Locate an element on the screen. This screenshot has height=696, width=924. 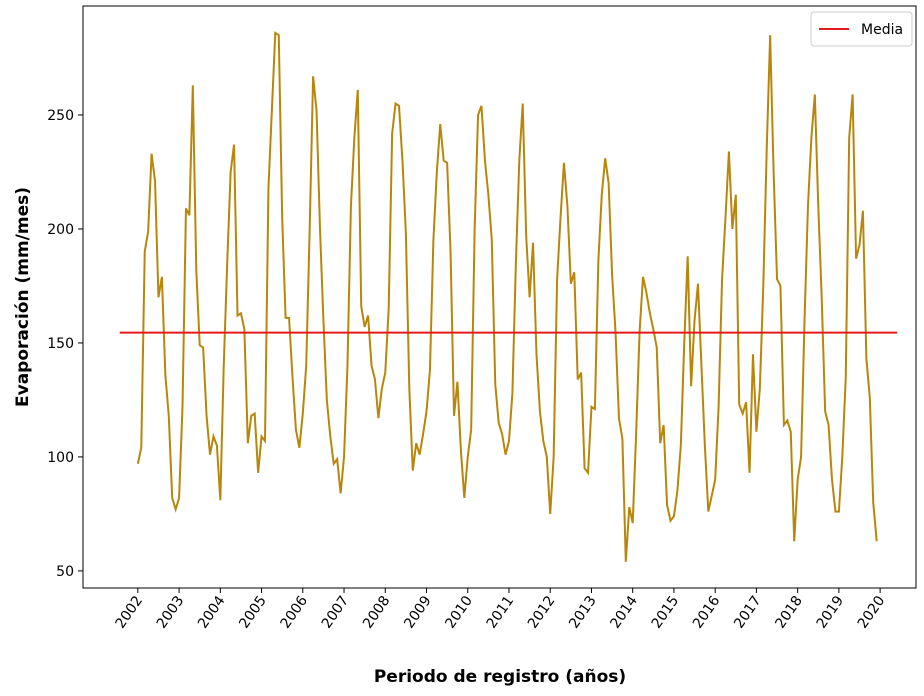
y-tick-label: 150 is located at coordinates (60, 344).